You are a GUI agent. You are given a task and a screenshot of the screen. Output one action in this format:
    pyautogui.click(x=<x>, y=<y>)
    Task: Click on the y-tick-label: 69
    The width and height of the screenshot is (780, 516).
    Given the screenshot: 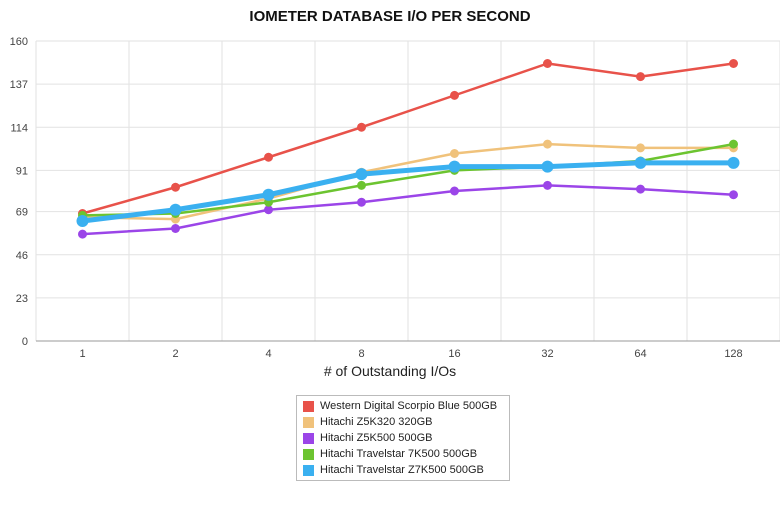 What is the action you would take?
    pyautogui.click(x=22, y=213)
    